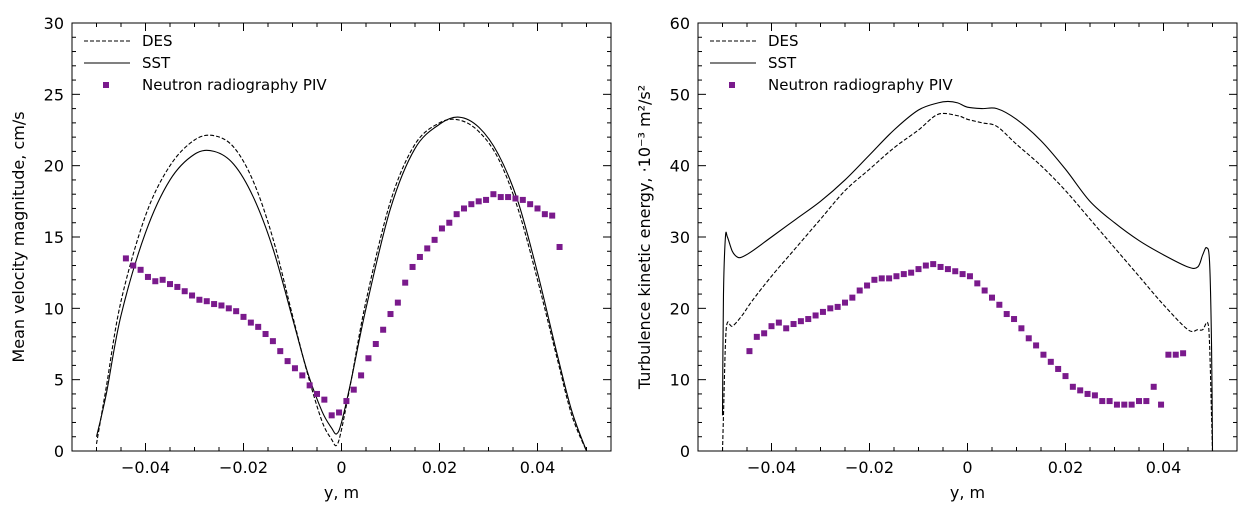 The width and height of the screenshot is (1250, 517). What do you see at coordinates (680, 166) in the screenshot?
I see `right-chart-y-tick-label: 40` at bounding box center [680, 166].